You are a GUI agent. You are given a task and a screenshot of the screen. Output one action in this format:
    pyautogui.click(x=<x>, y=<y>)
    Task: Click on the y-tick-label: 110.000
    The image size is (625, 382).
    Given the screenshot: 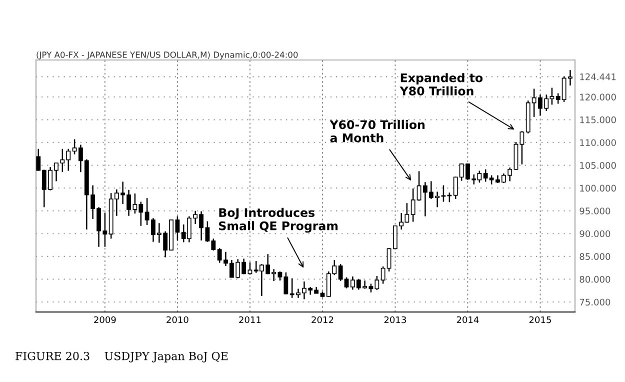 What is the action you would take?
    pyautogui.click(x=598, y=142)
    